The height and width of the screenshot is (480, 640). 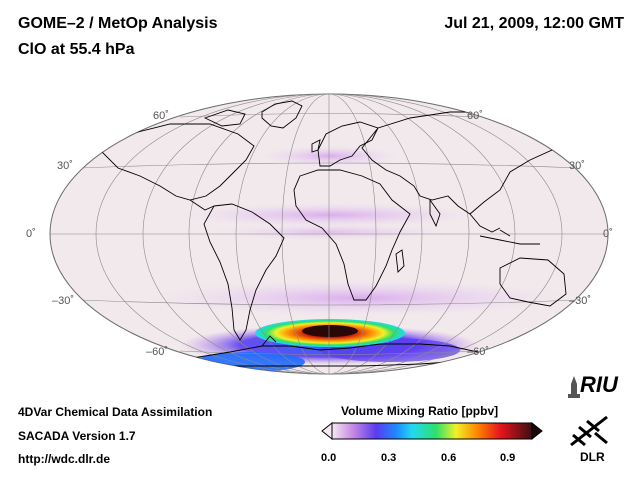 What do you see at coordinates (449, 458) in the screenshot?
I see `colorbar-tick-2: 0.6` at bounding box center [449, 458].